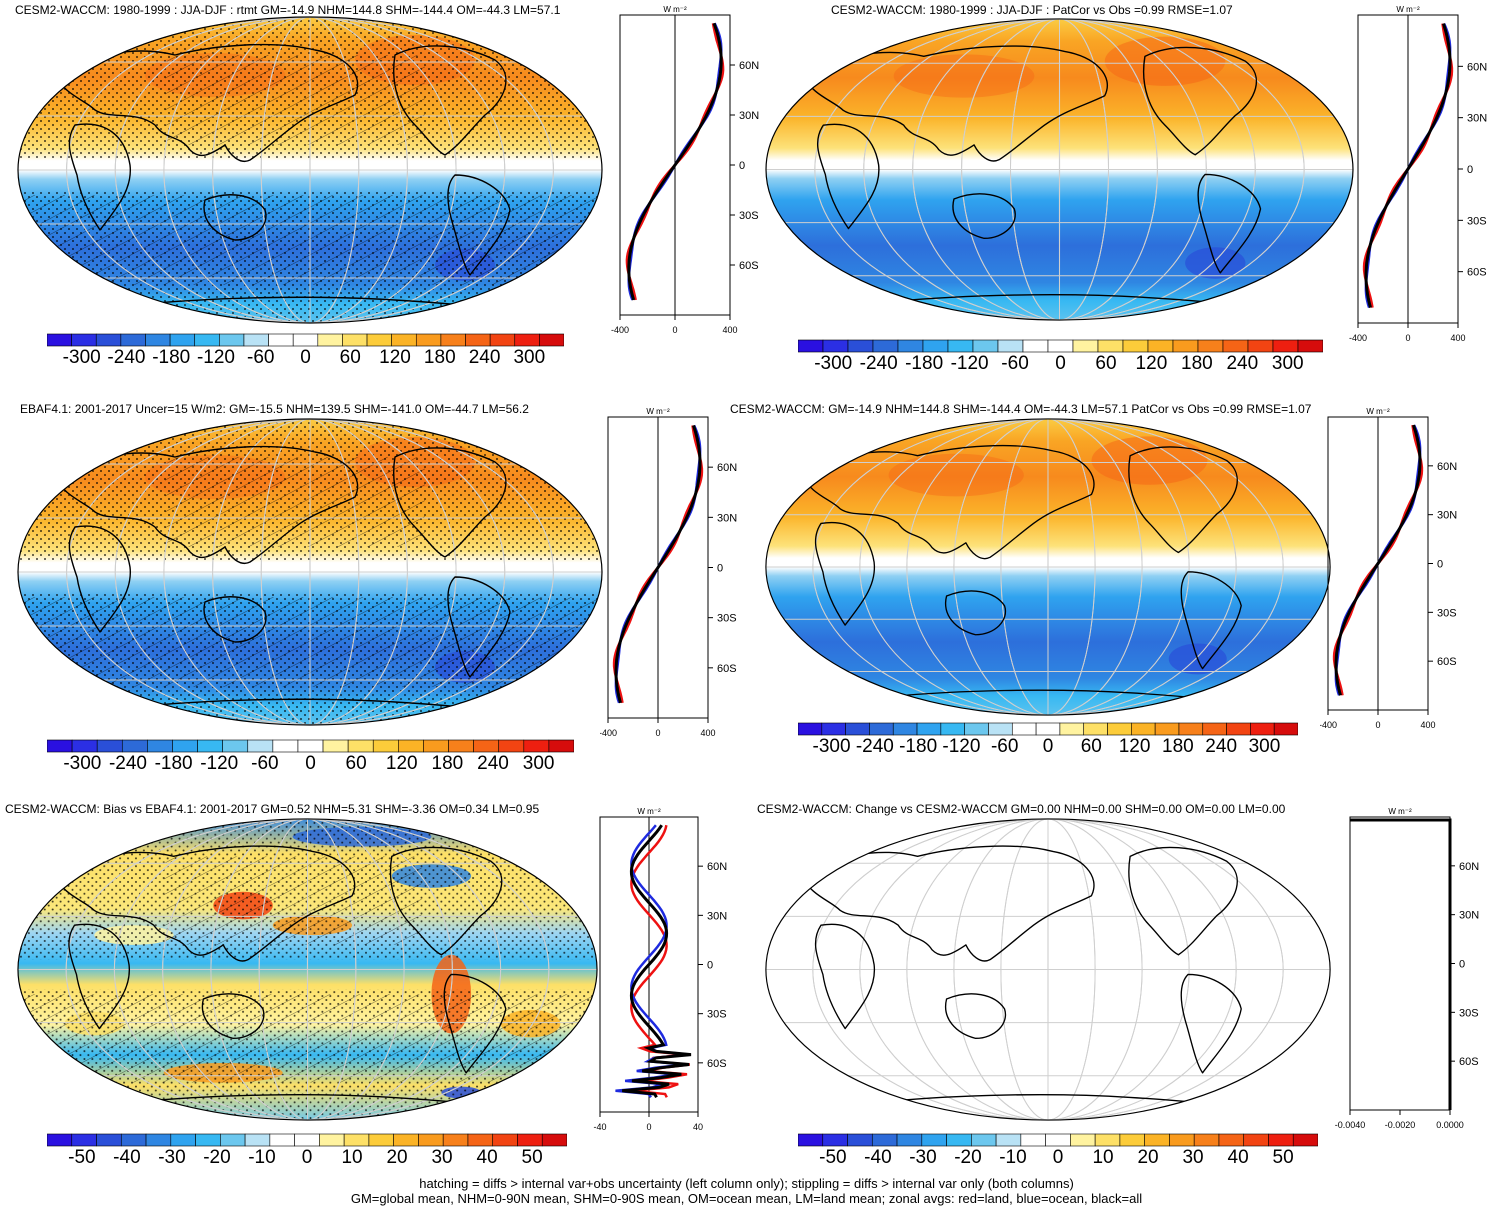 This screenshot has width=1493, height=1207. I want to click on panel-3-map, so click(310, 572).